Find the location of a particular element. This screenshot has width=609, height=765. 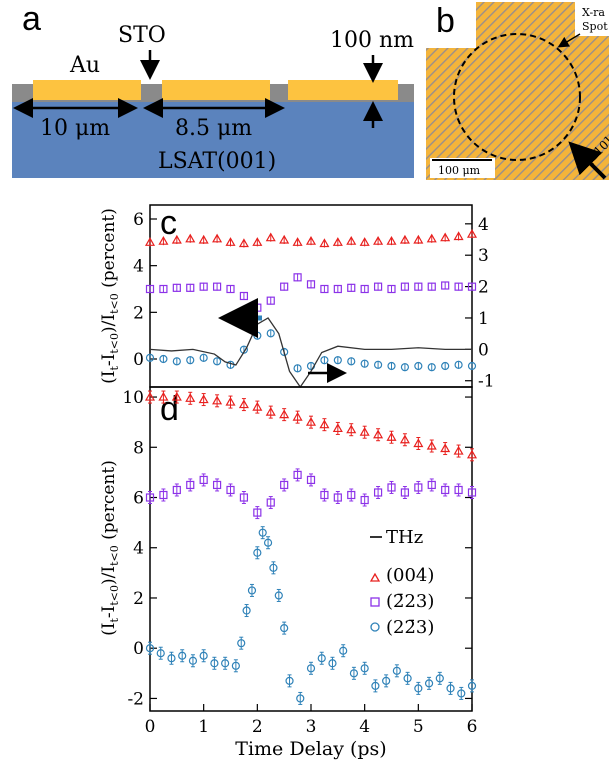

d-ytick-label: 8 is located at coordinates (138, 448).